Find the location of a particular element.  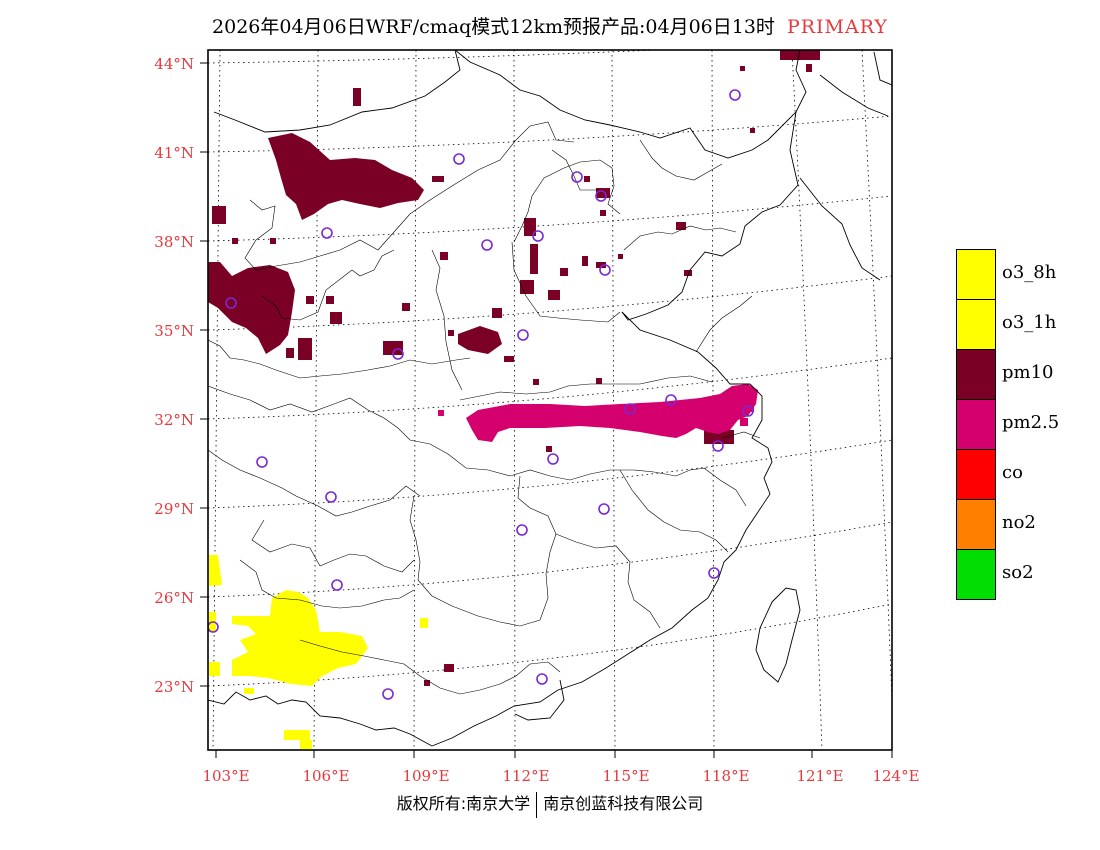

pm25-areas is located at coordinates (598, 413).